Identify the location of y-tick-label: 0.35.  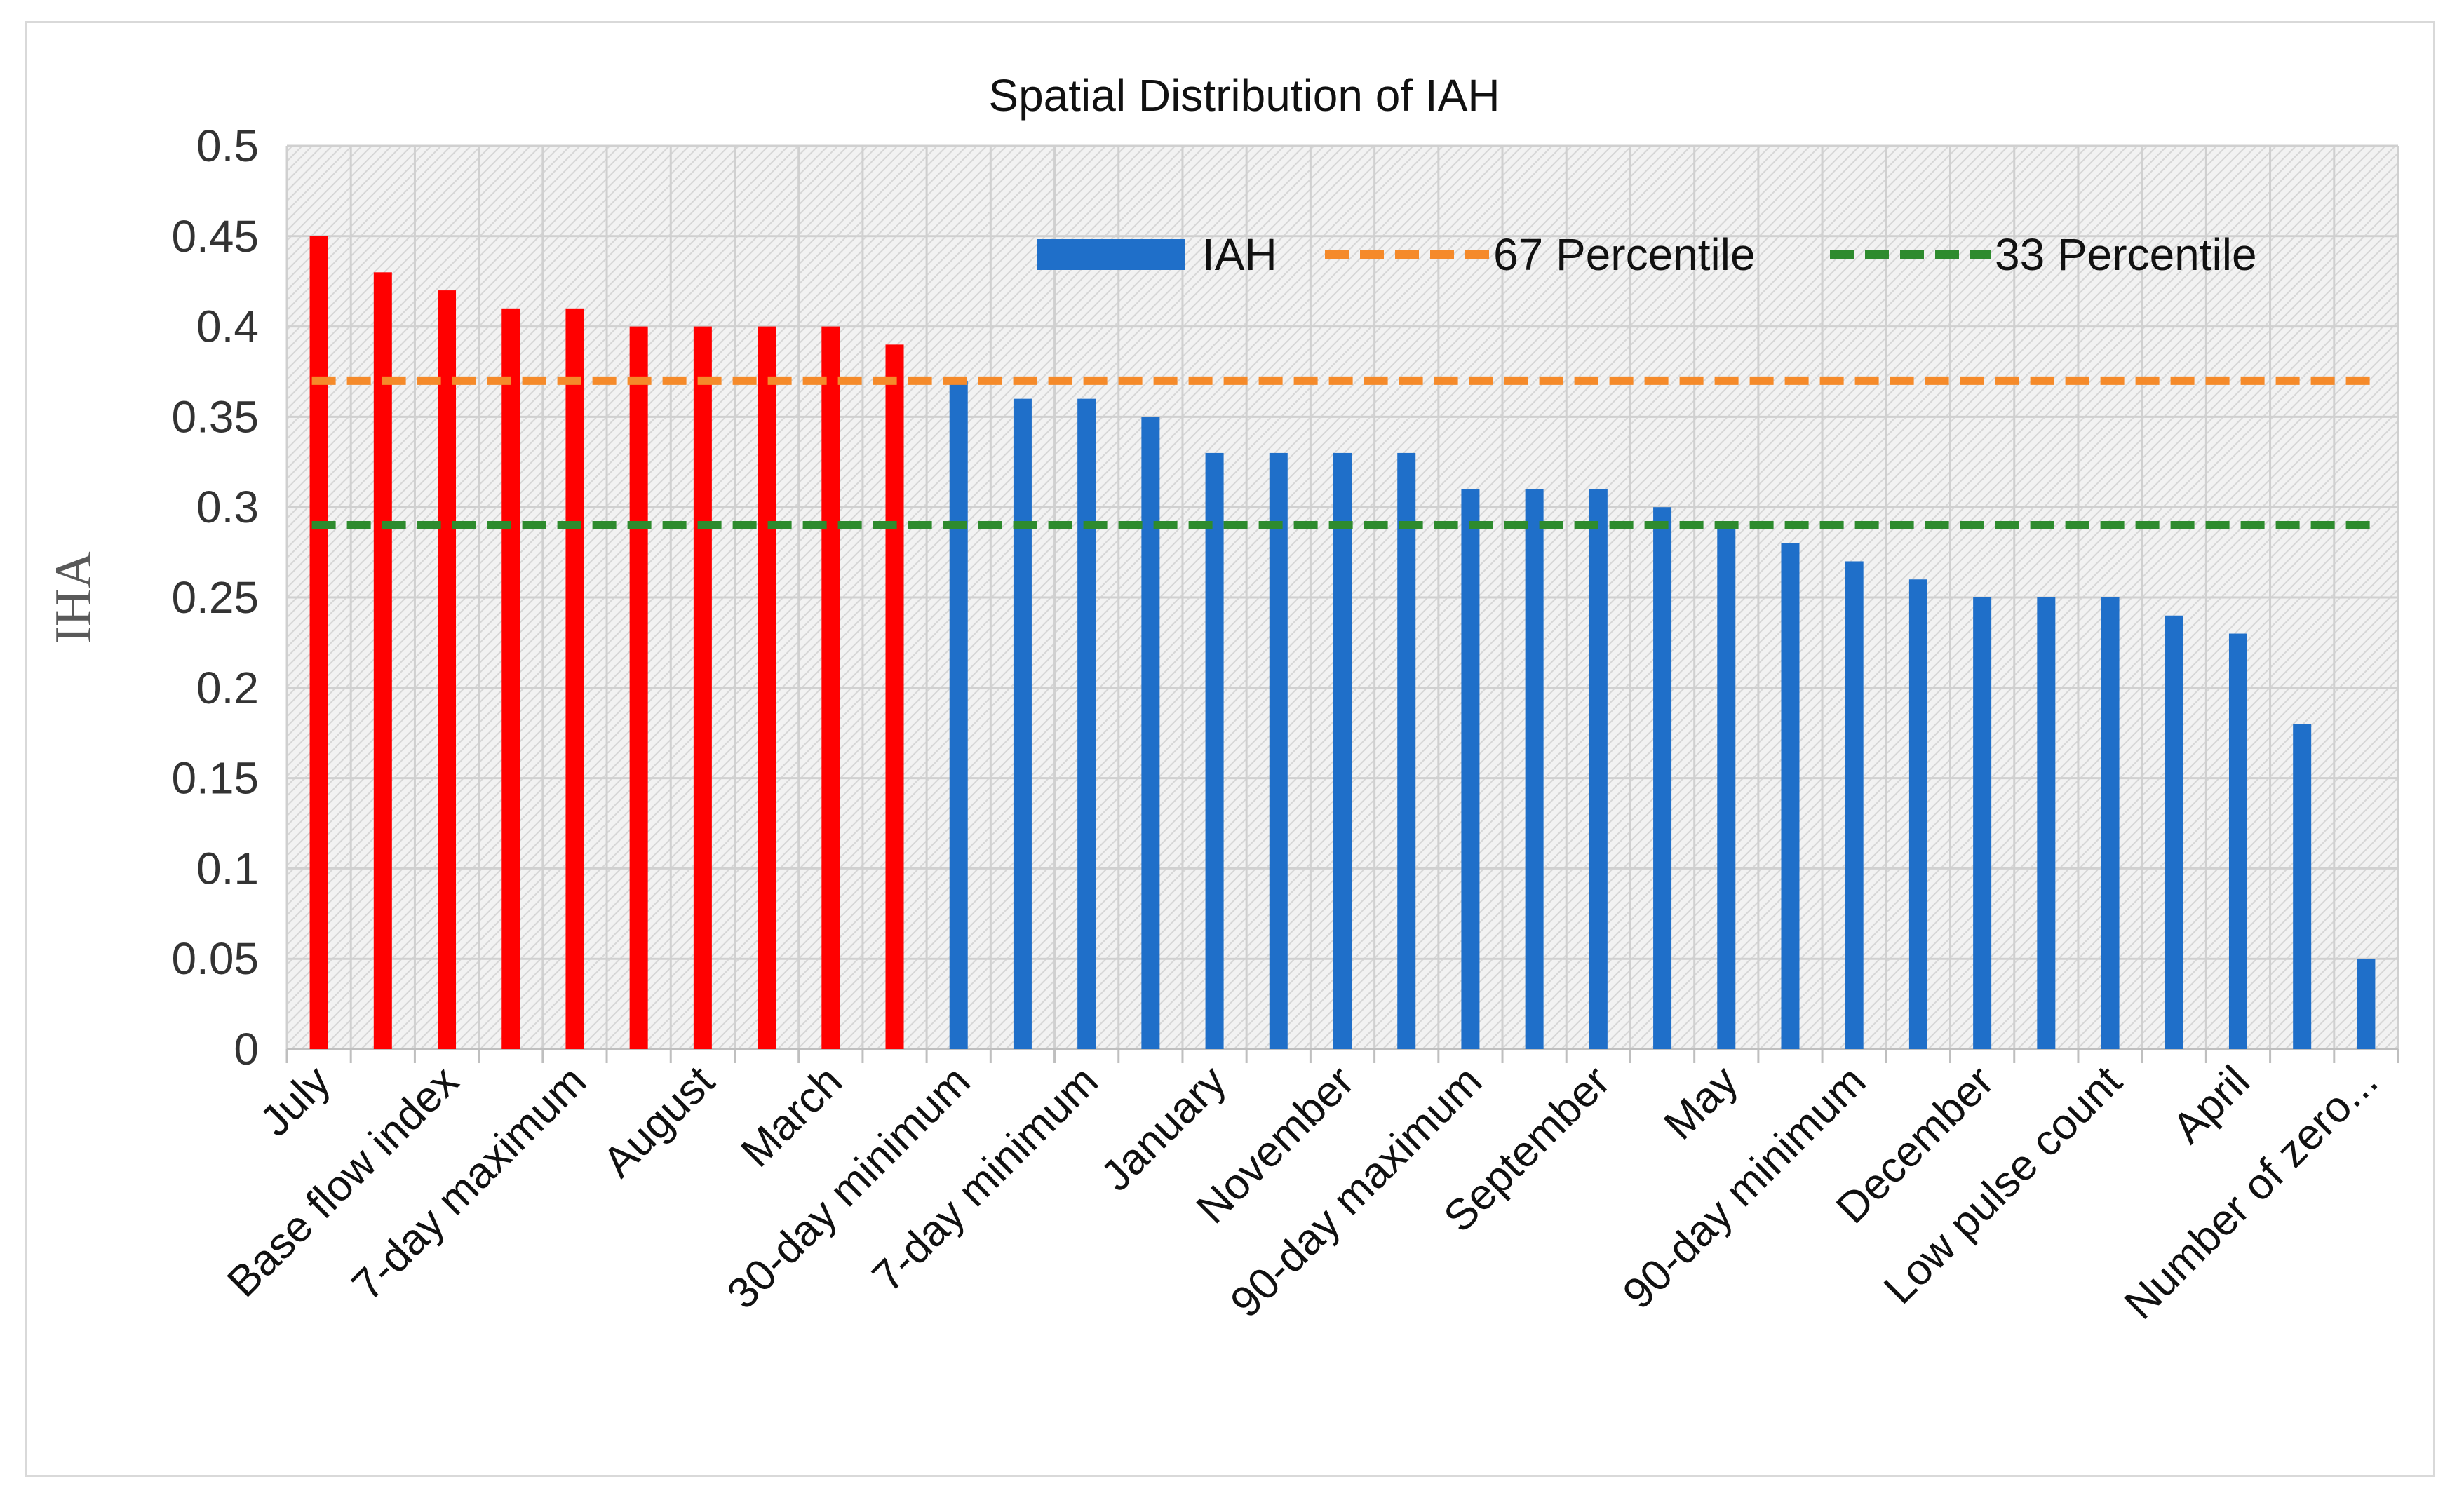
(215, 416).